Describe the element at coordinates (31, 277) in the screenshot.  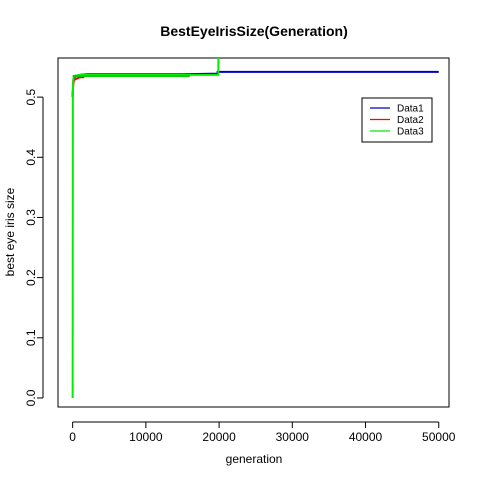
I see `y-tick-label: 0.2` at that location.